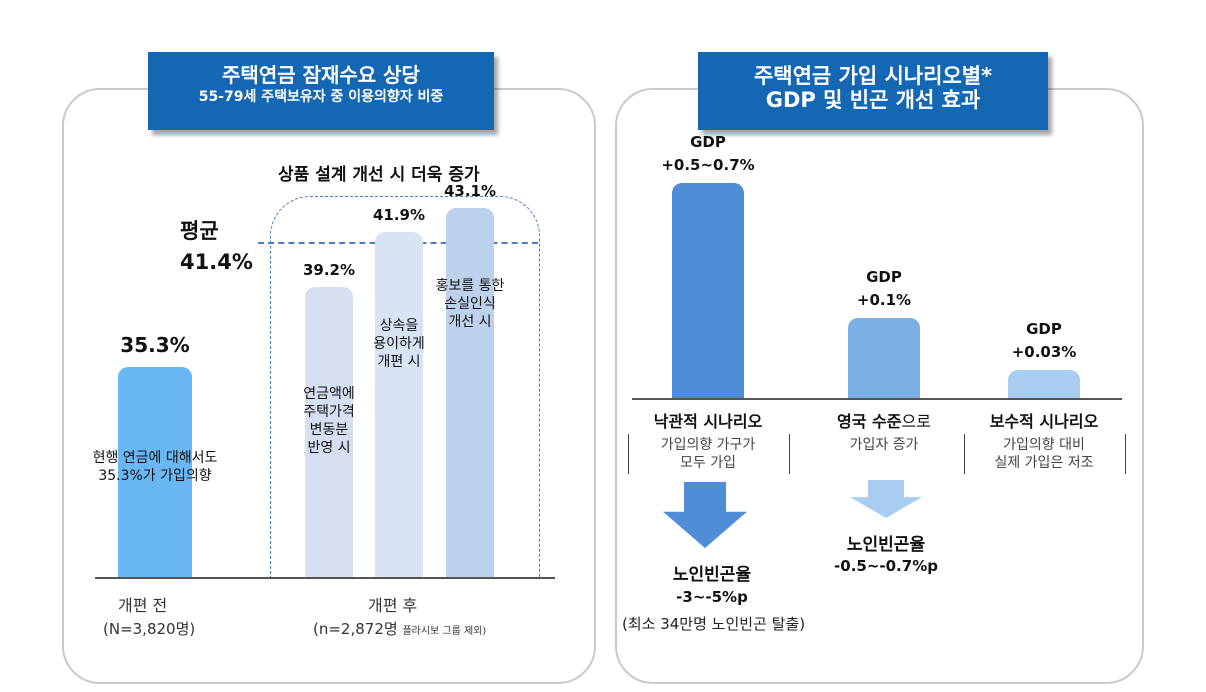 Image resolution: width=1206 pixels, height=692 pixels. What do you see at coordinates (877, 399) in the screenshot?
I see `right-x-axis` at bounding box center [877, 399].